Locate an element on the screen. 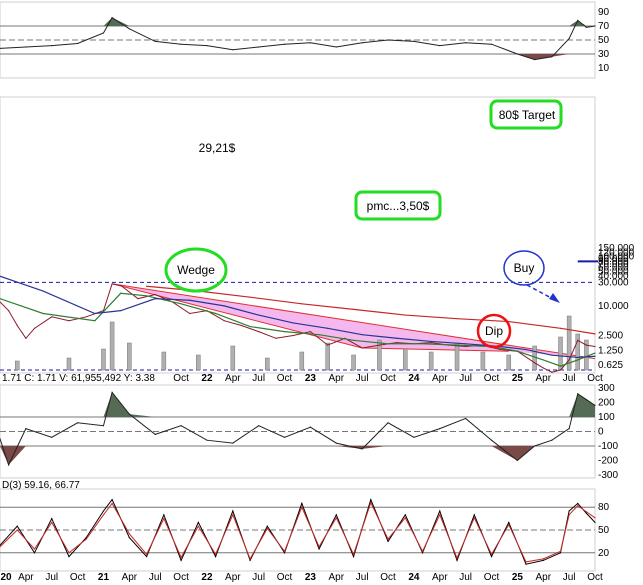 This screenshot has height=585, width=643. cci-y-tick: 100 is located at coordinates (606, 417).